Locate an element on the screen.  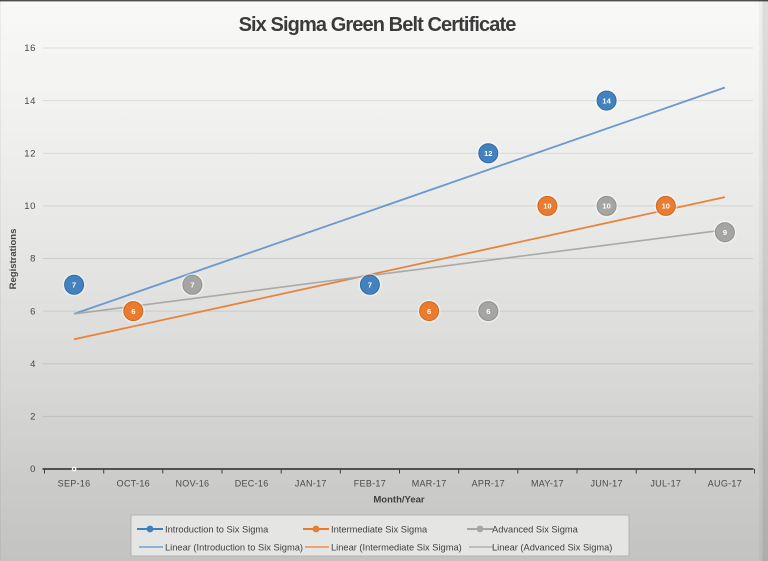
svg-text: SEP-16 is located at coordinates (74, 484).